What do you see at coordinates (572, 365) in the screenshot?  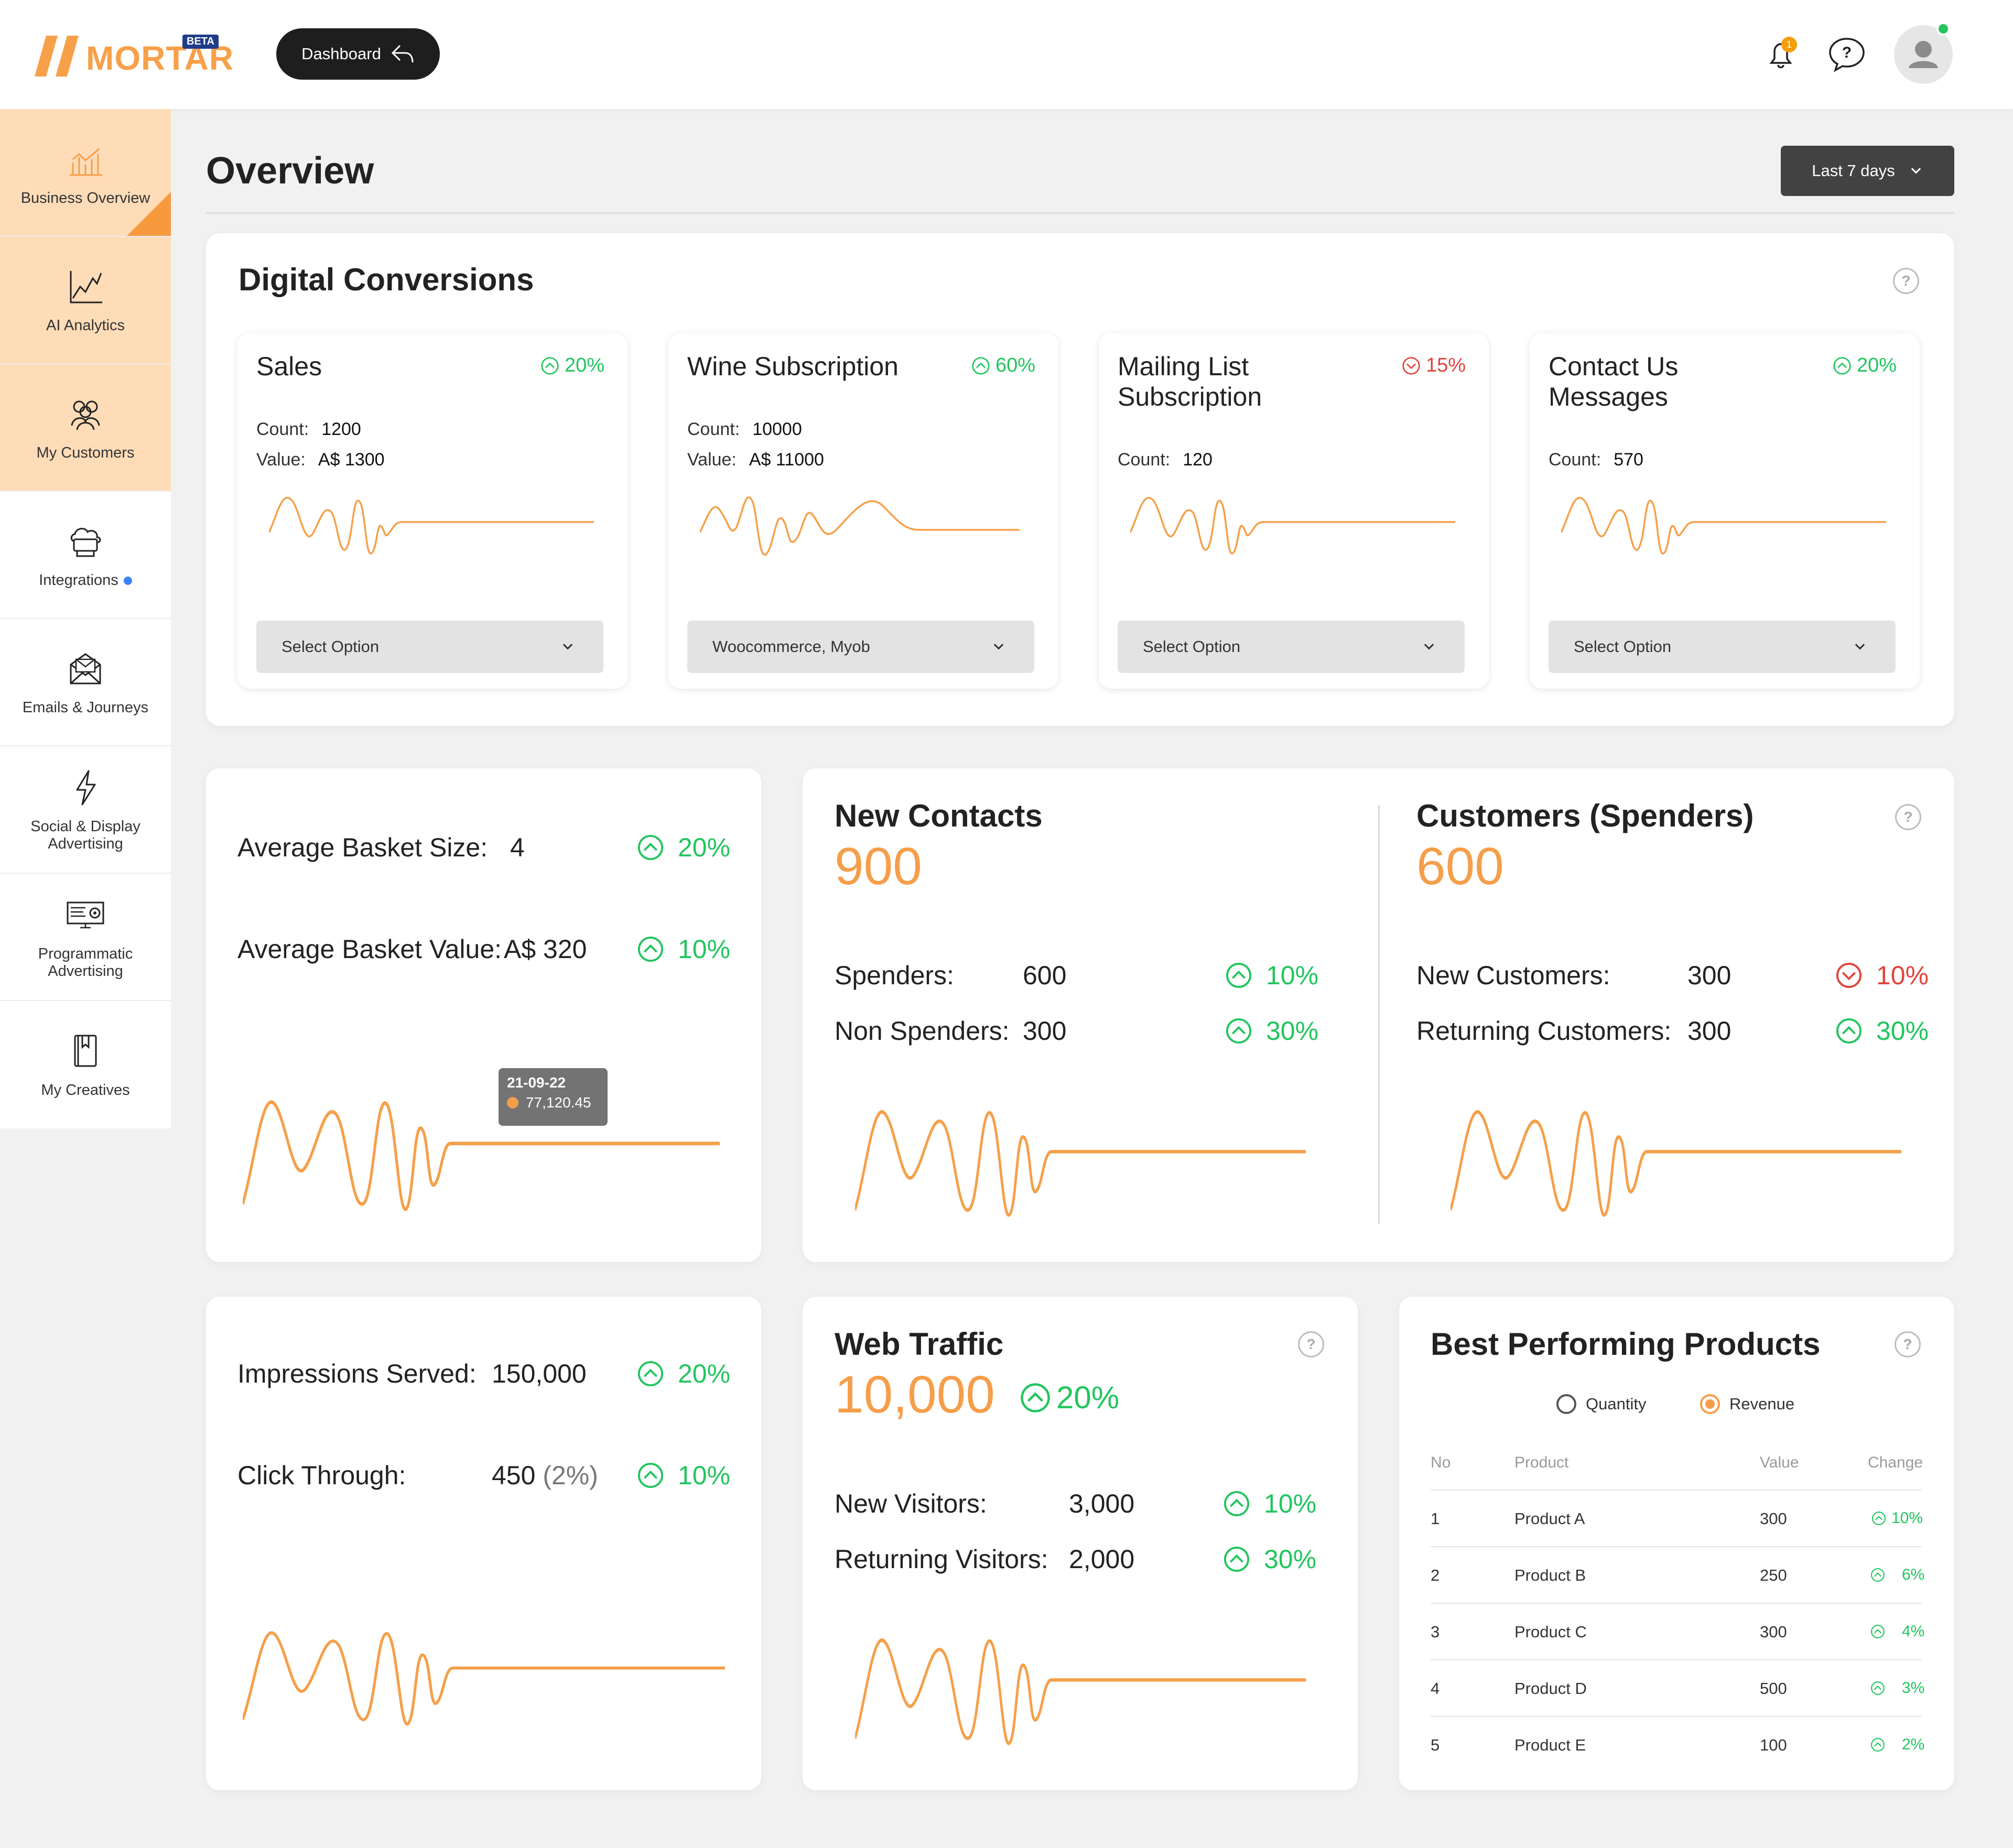 I see `change-badge: 20%` at bounding box center [572, 365].